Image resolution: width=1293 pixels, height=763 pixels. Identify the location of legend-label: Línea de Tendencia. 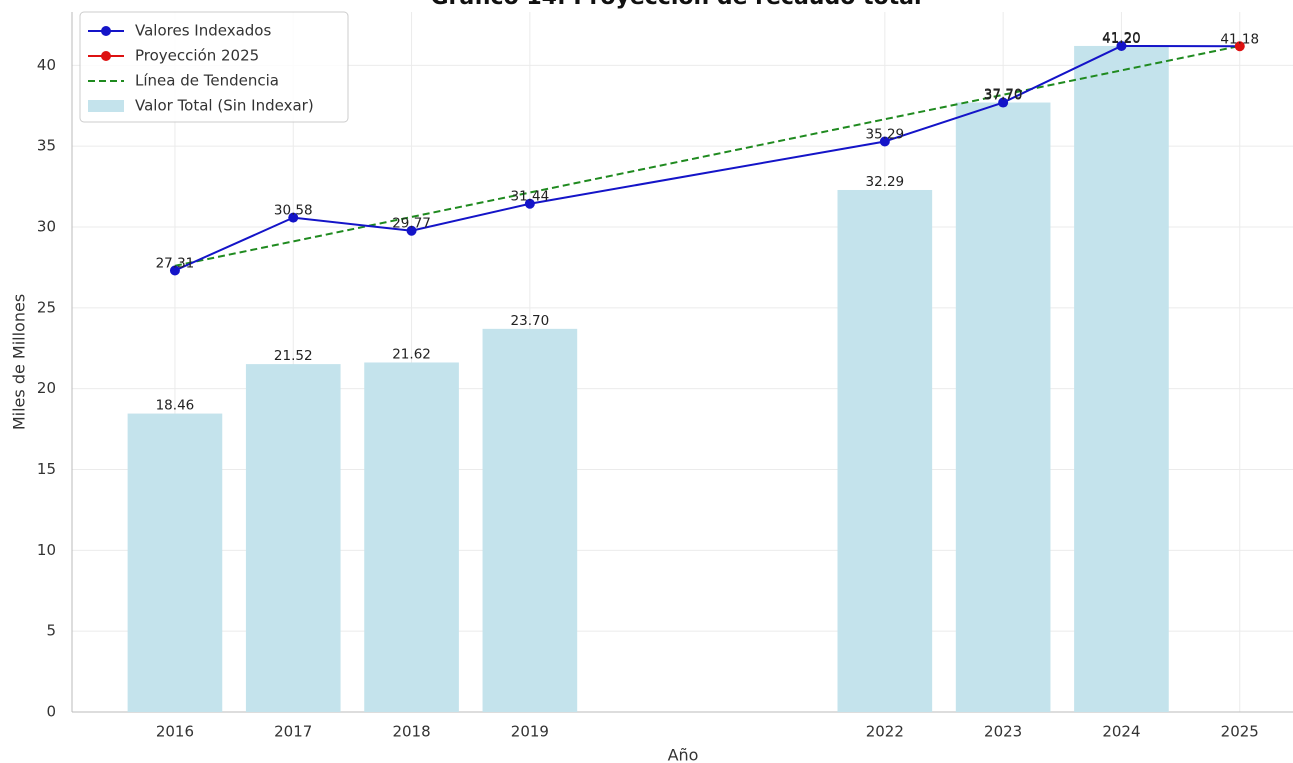
(207, 81).